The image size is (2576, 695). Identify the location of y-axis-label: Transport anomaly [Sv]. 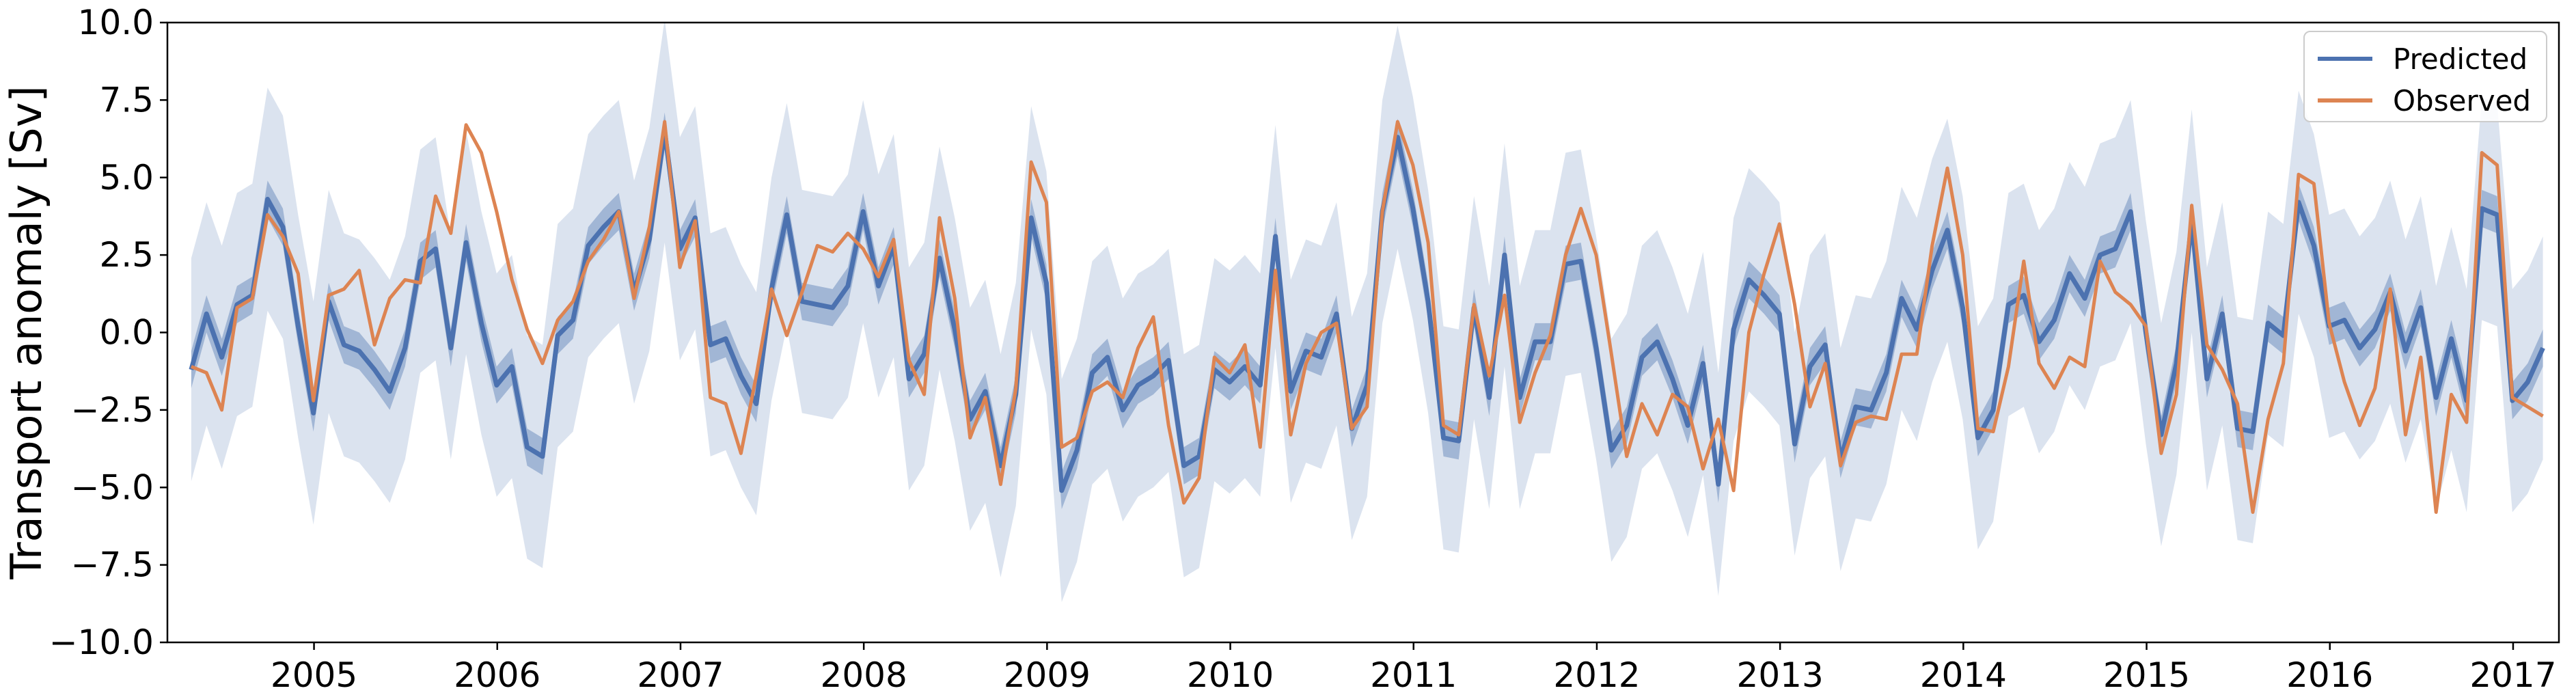
(26, 333).